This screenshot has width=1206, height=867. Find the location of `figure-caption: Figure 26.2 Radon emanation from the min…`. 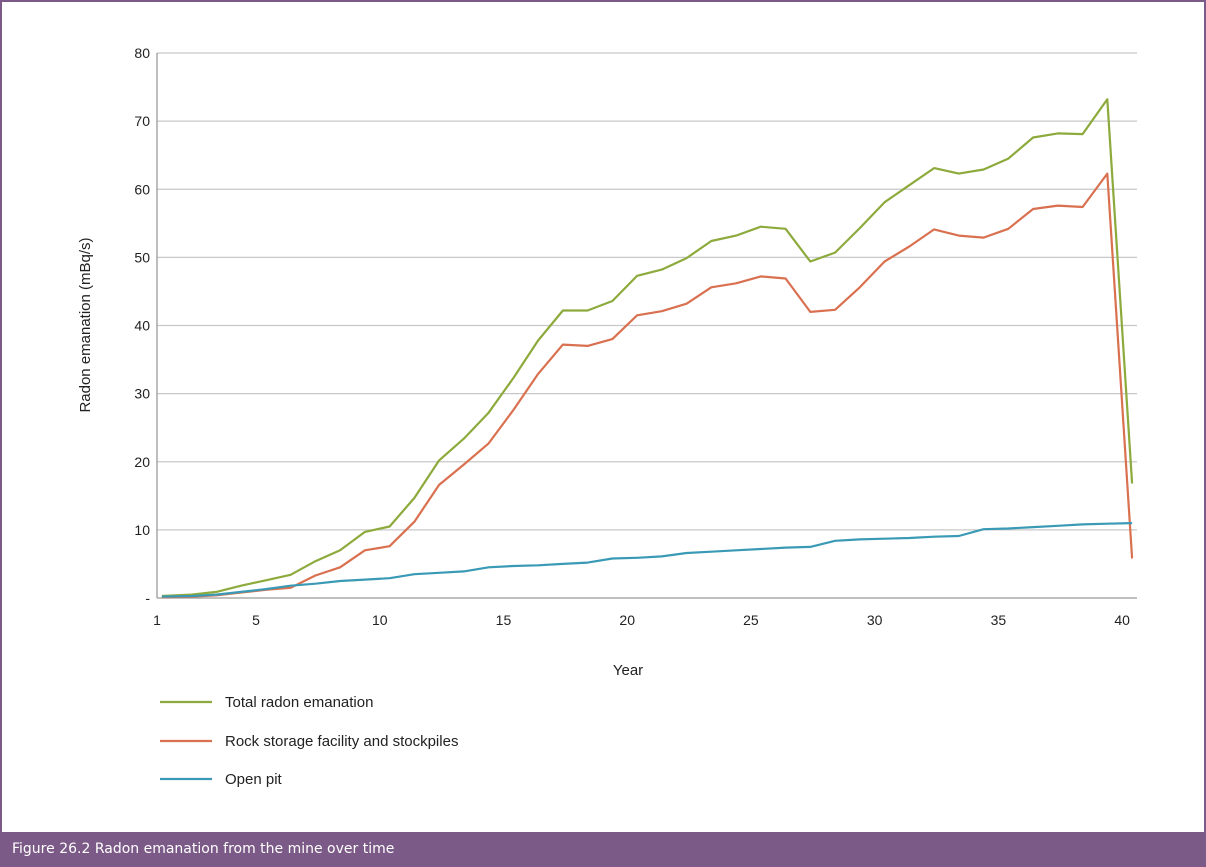

figure-caption: Figure 26.2 Radon emanation from the min… is located at coordinates (203, 849).